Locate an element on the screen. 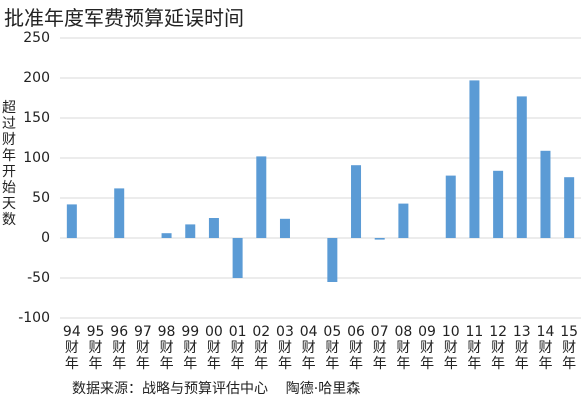 The image size is (583, 400). x-tick-label: 96财年 is located at coordinates (119, 348).